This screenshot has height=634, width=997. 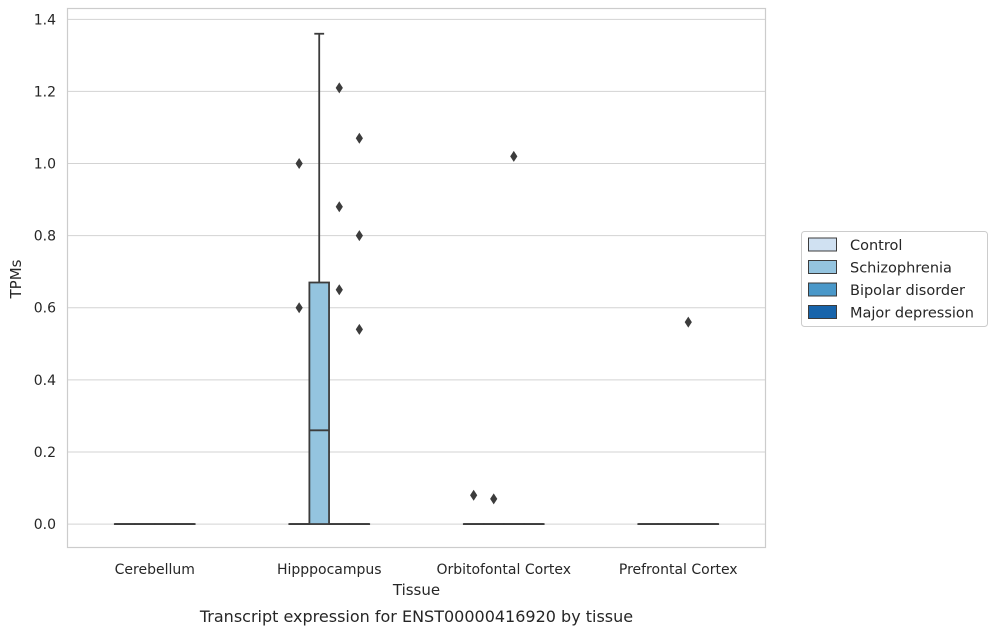 What do you see at coordinates (45, 381) in the screenshot?
I see `y-tick-label: 0.4` at bounding box center [45, 381].